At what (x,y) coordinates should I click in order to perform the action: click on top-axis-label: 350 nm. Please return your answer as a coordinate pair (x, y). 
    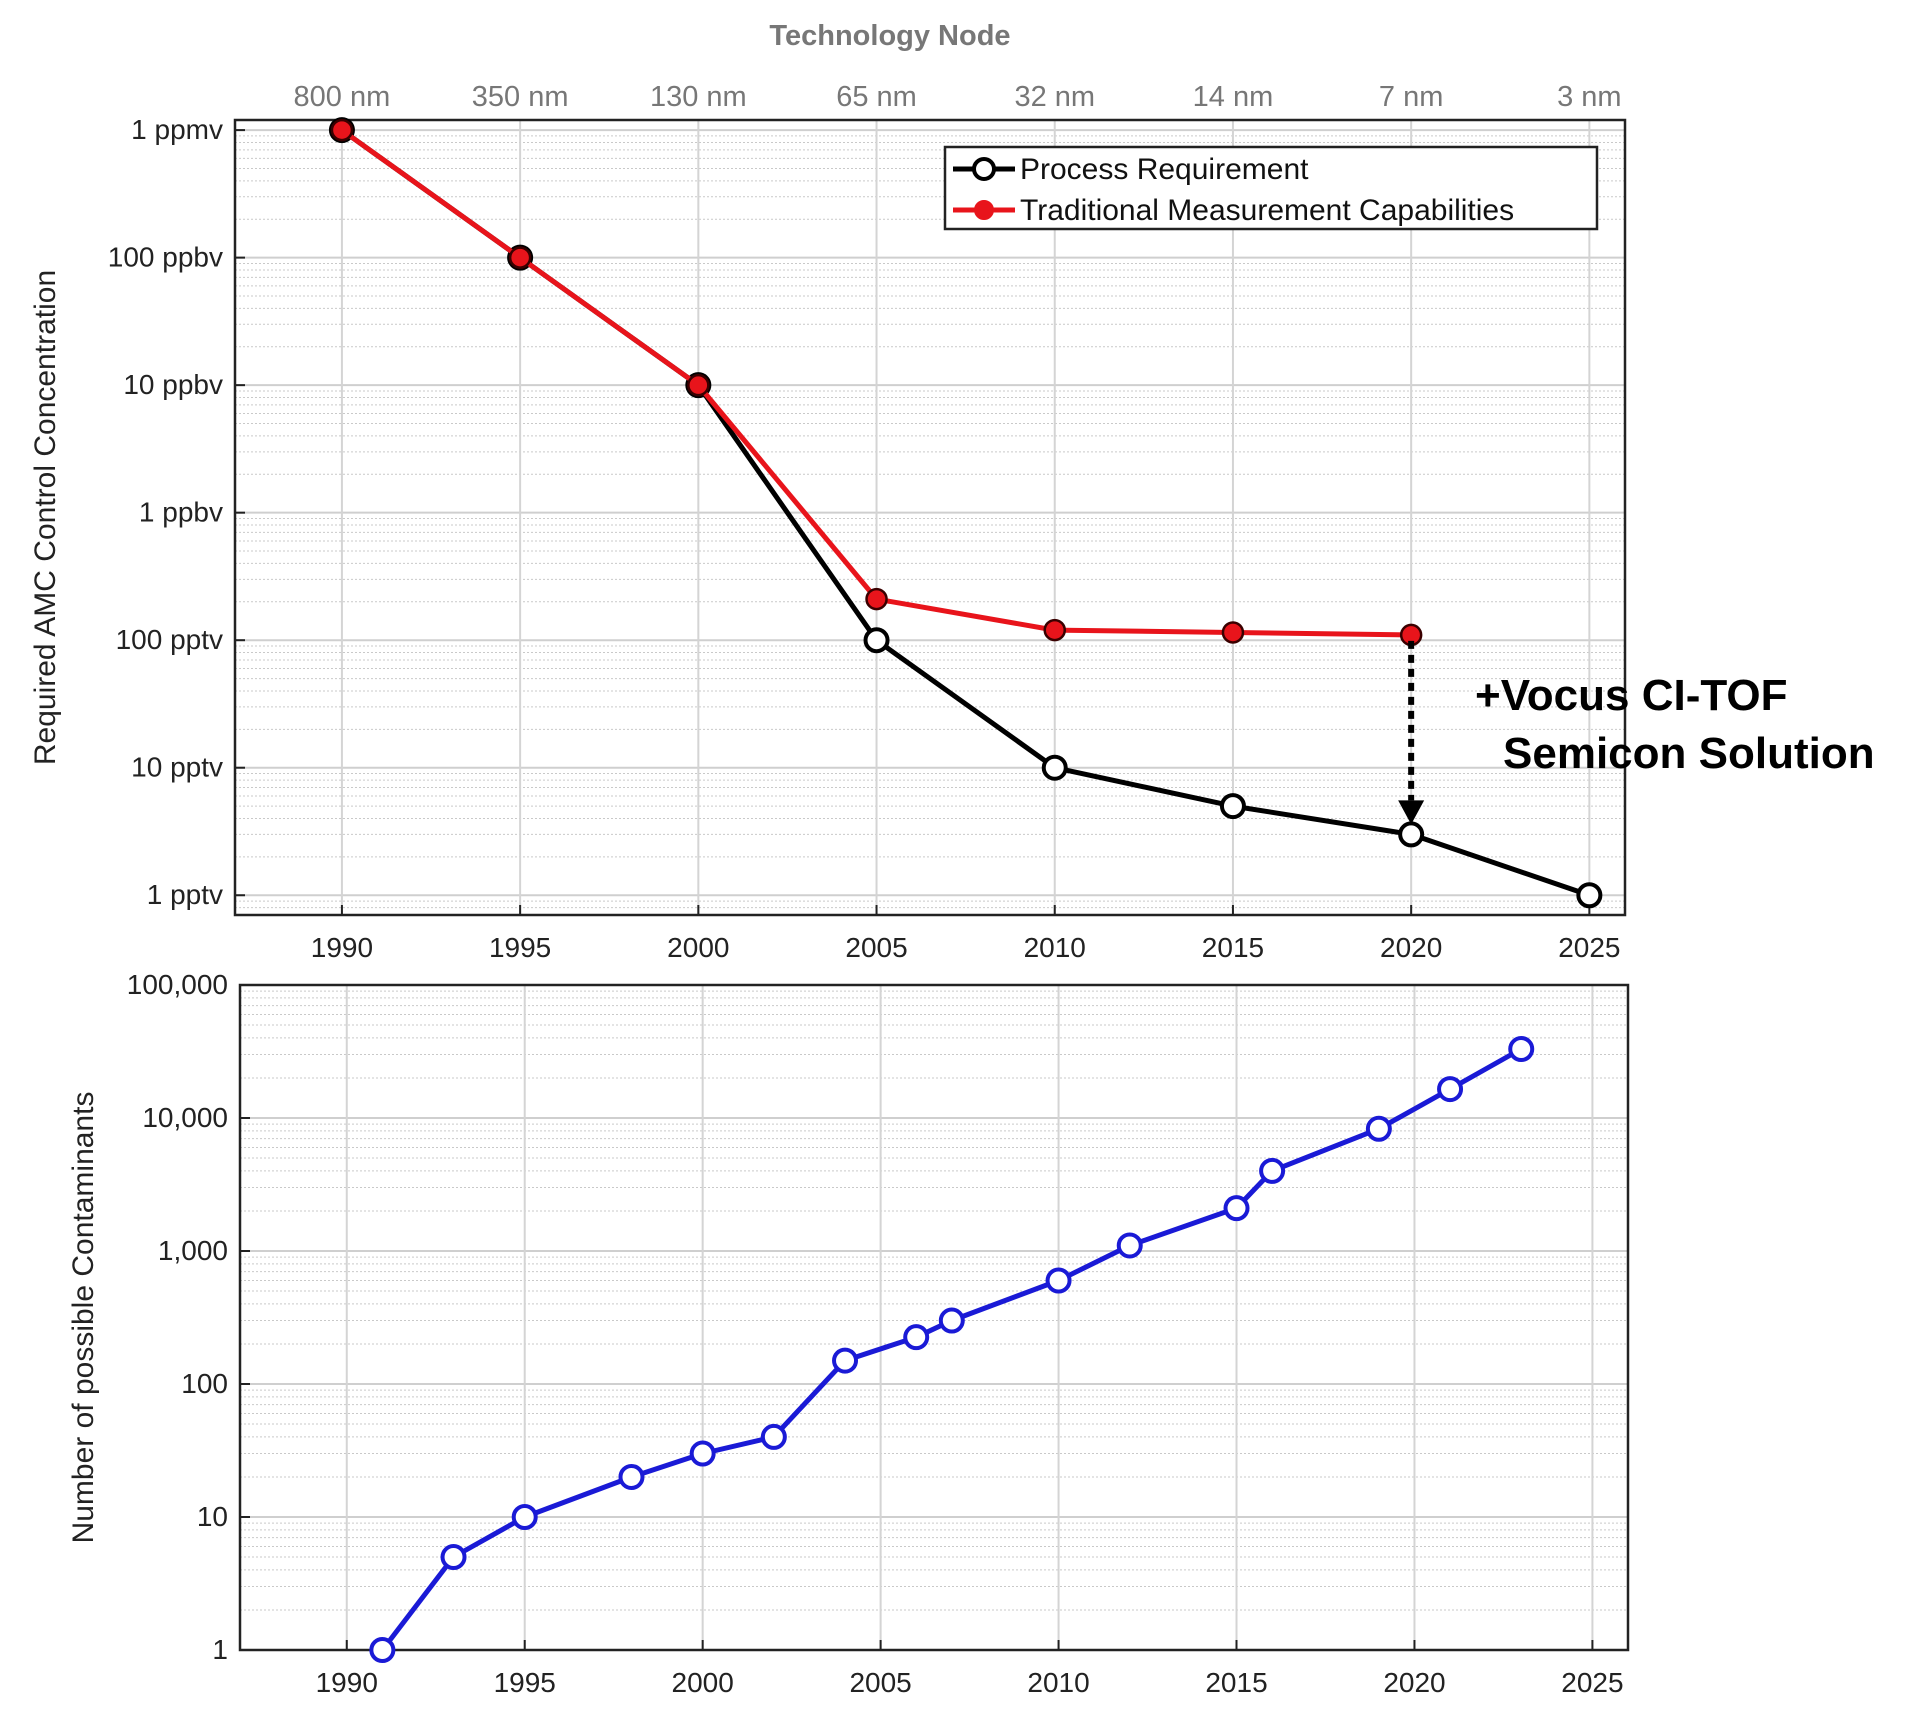
    Looking at the image, I should click on (520, 97).